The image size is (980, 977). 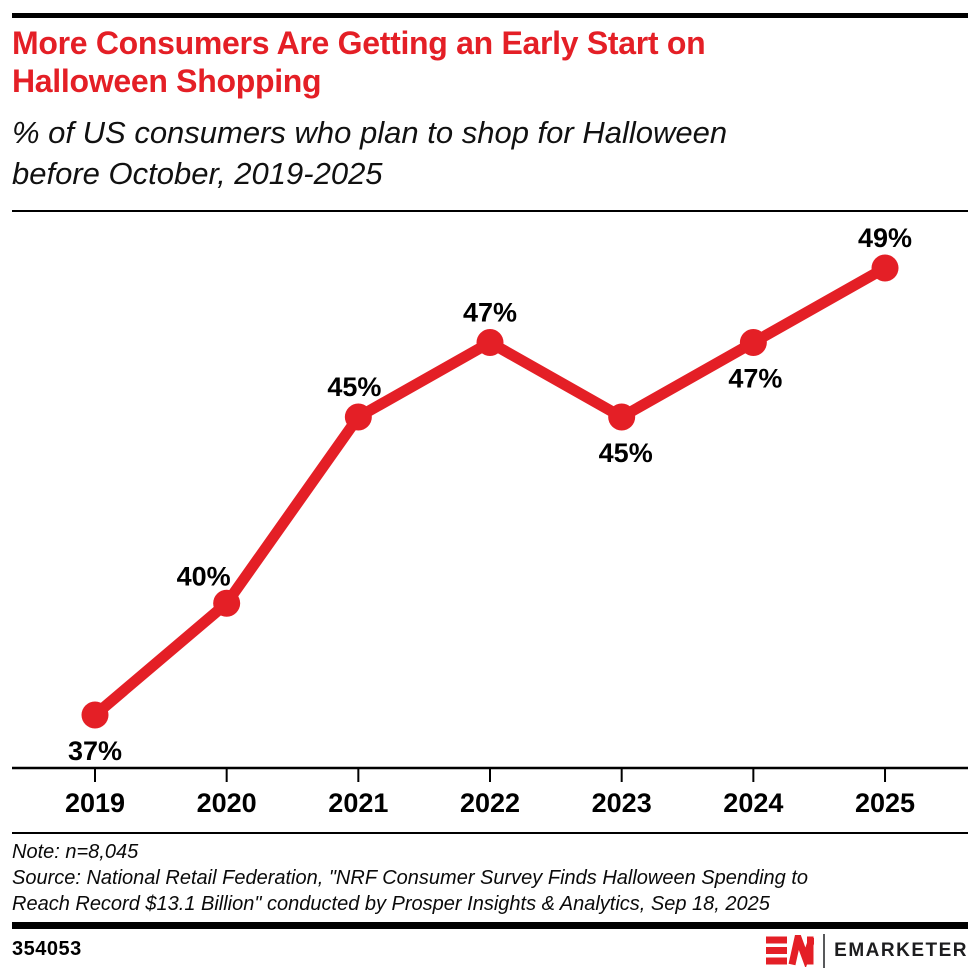 What do you see at coordinates (95, 803) in the screenshot?
I see `x-axis-label-2019: 2019` at bounding box center [95, 803].